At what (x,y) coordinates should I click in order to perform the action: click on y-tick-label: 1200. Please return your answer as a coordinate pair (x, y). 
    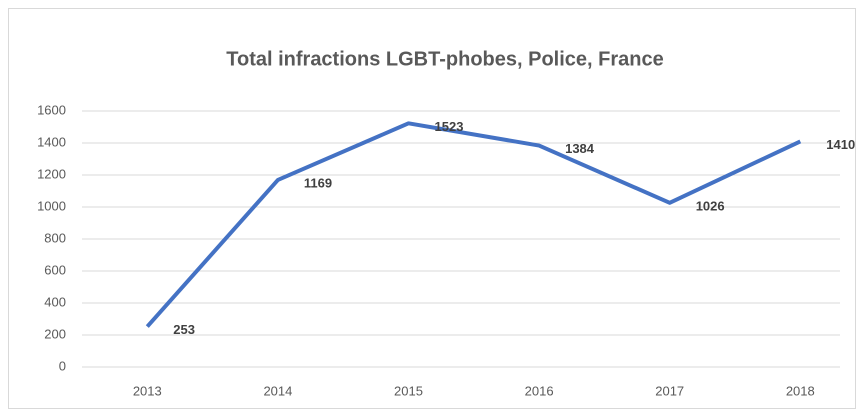
    Looking at the image, I should click on (51, 173).